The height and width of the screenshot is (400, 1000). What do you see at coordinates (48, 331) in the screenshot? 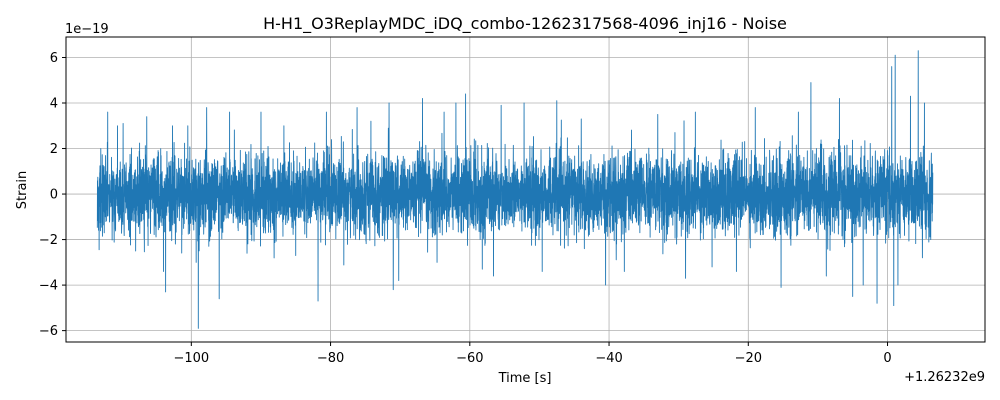
I see `y-tick-label: −6` at bounding box center [48, 331].